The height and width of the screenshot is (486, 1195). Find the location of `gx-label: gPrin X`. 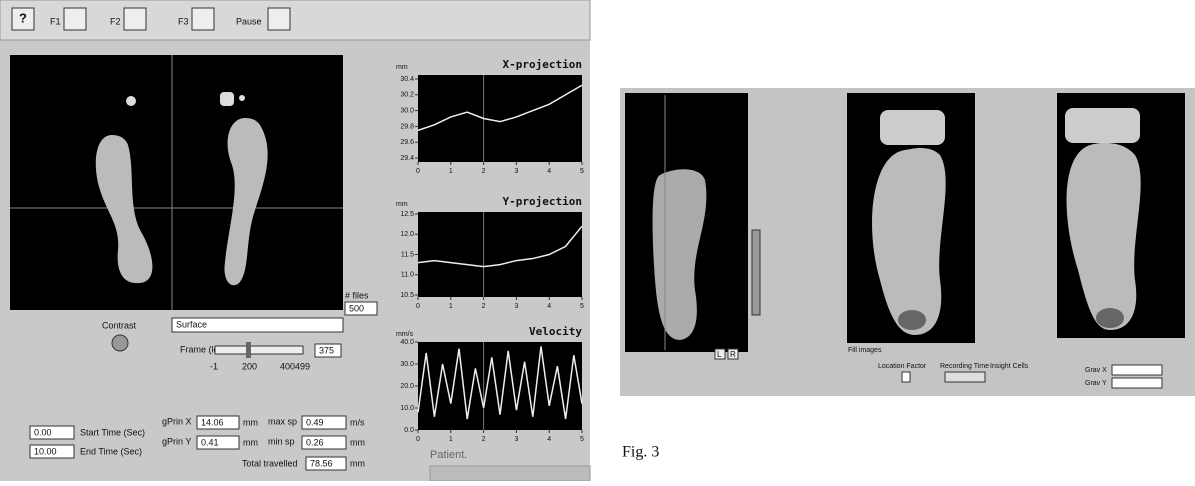

gx-label: gPrin X is located at coordinates (177, 421).